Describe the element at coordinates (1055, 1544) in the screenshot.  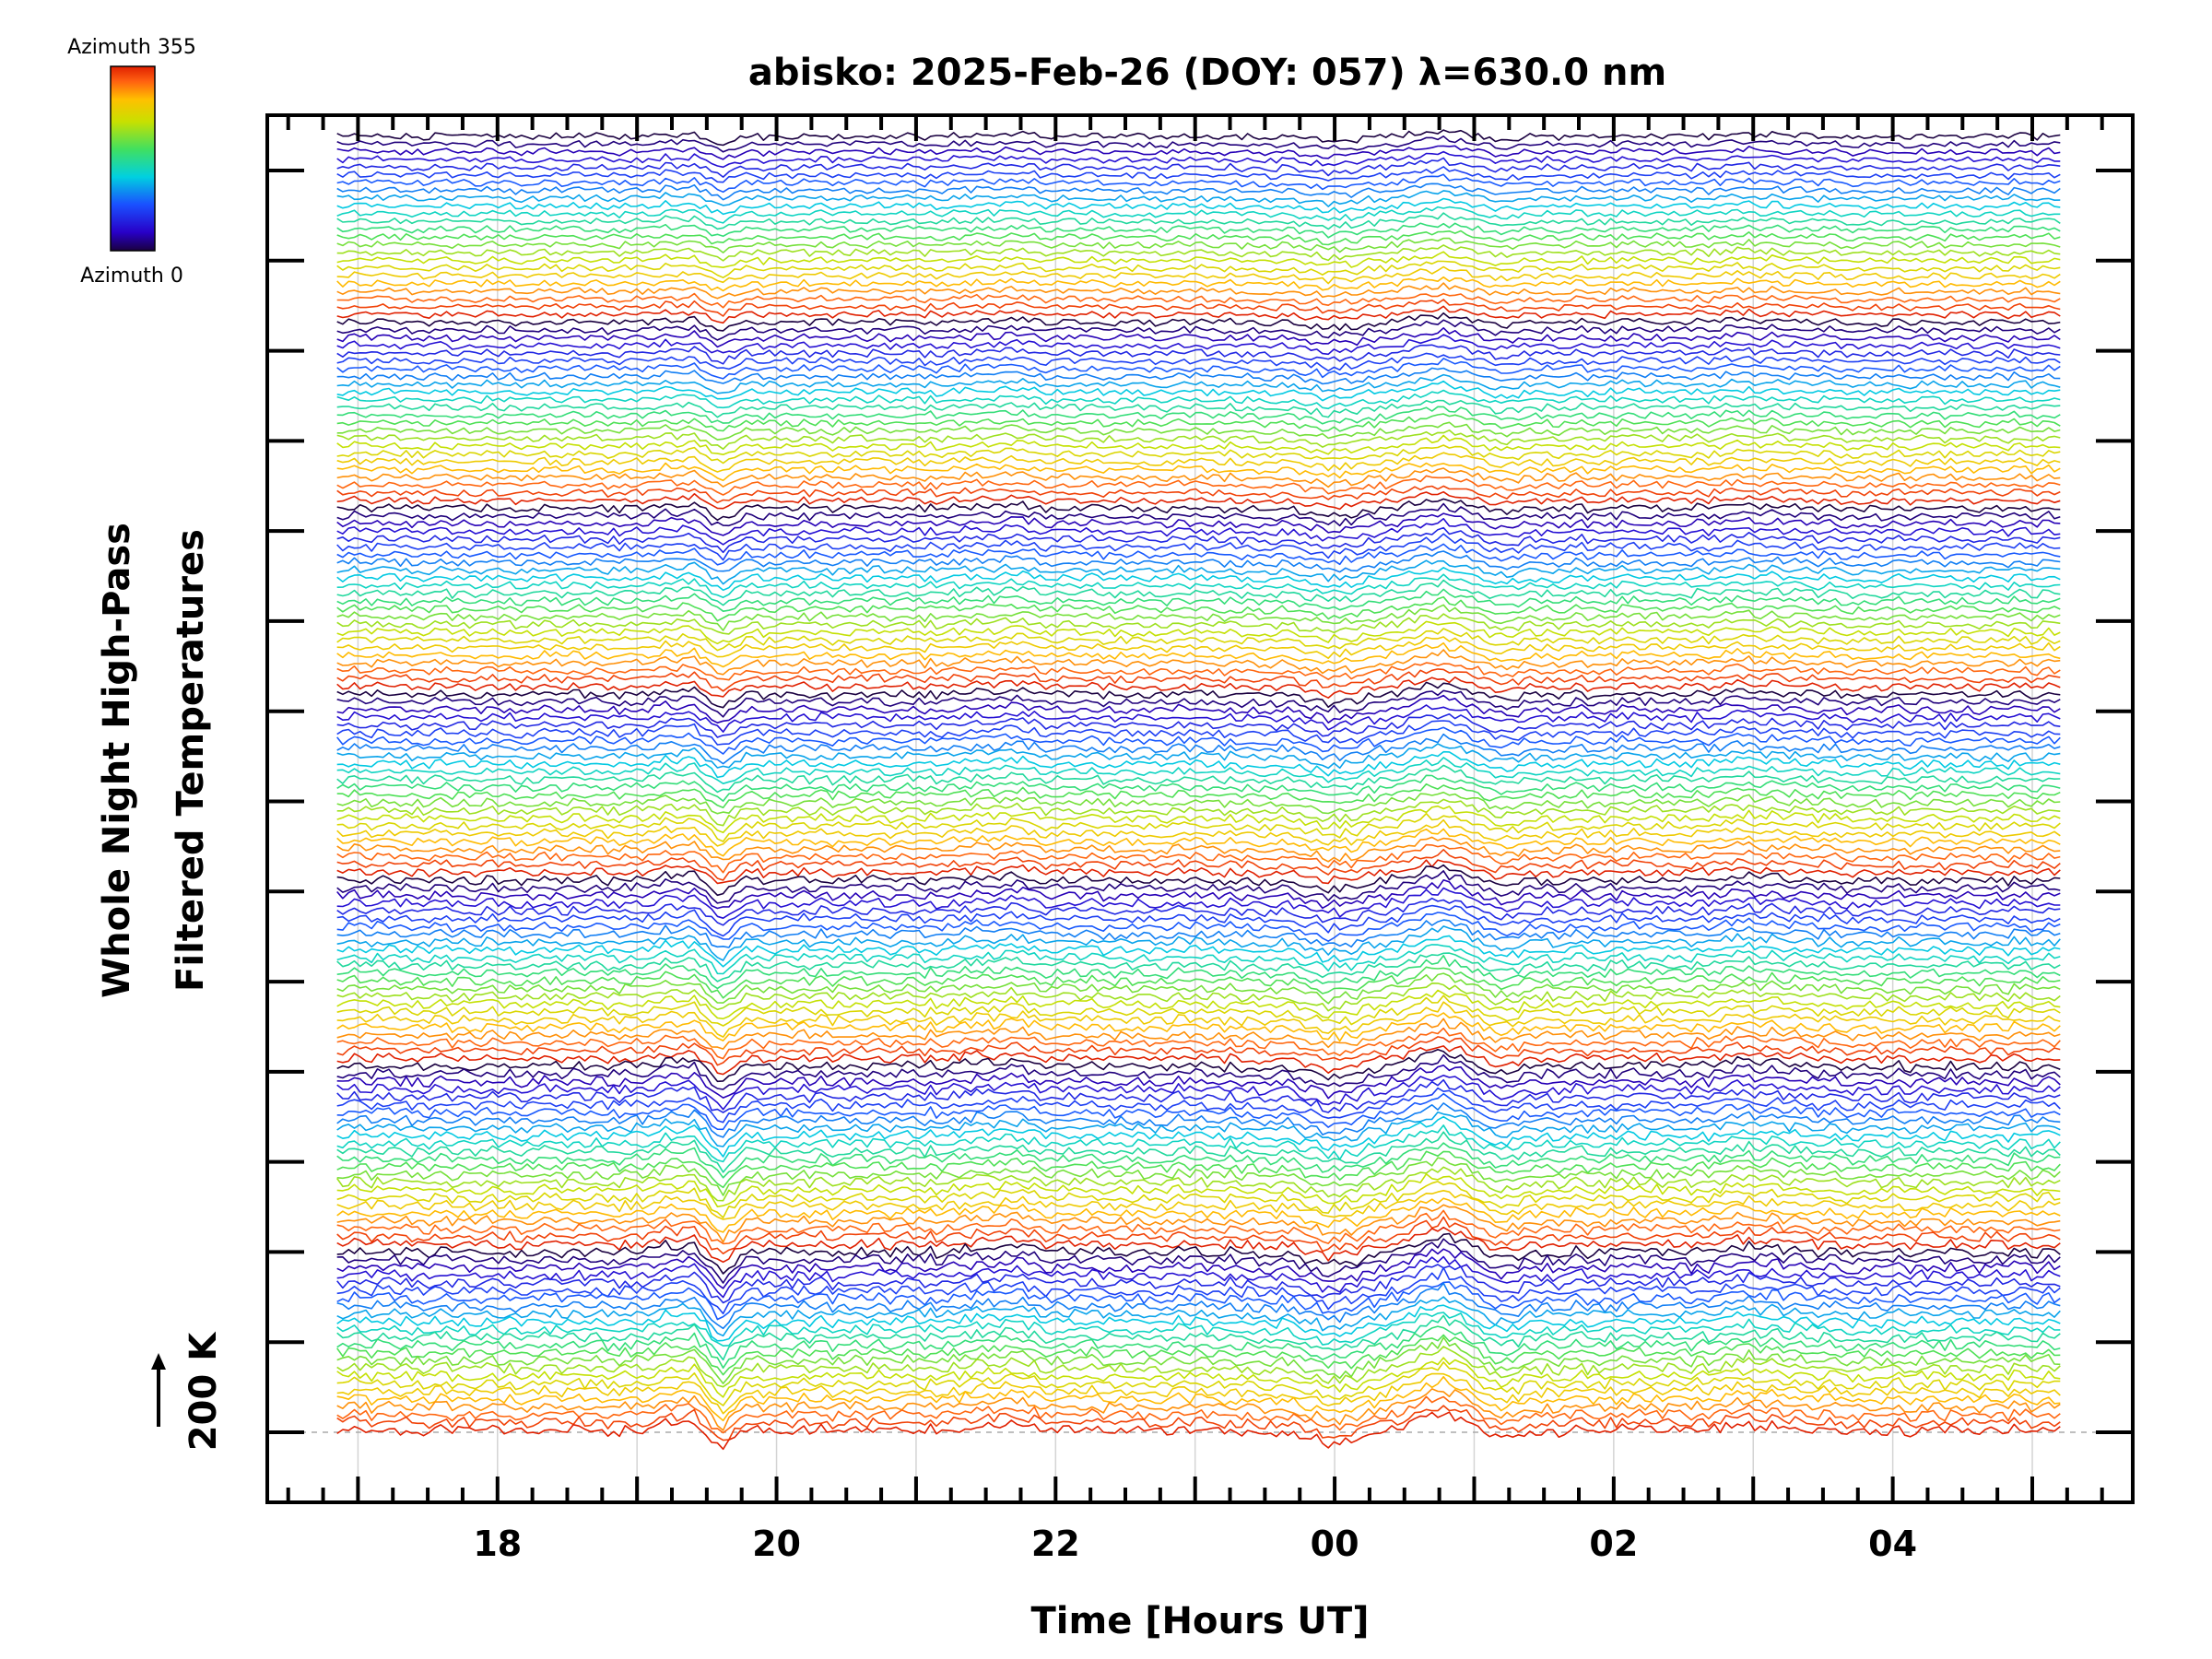
I see `x-tick-label: 22` at that location.